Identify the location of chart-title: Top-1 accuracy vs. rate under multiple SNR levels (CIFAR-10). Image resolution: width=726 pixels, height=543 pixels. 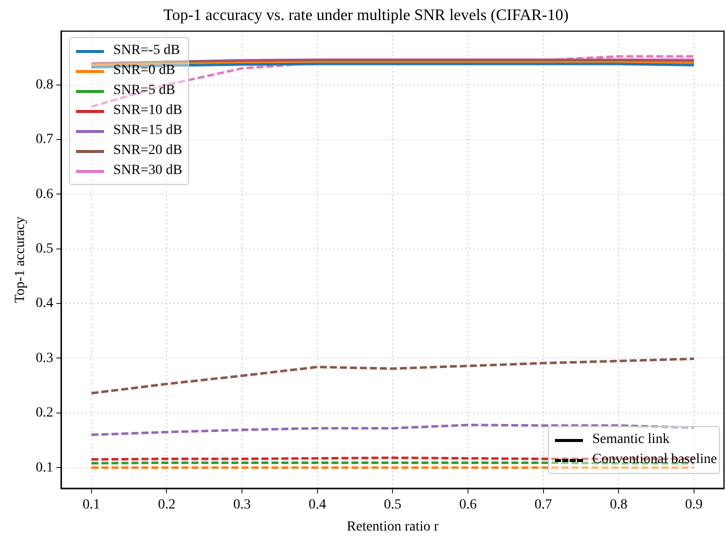
(366, 15).